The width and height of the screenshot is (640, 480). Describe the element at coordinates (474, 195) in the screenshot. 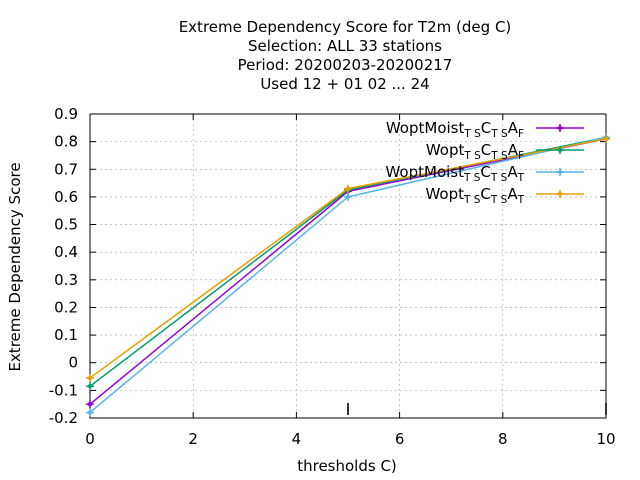

I see `legend-label: WoptT SCT SAT` at that location.